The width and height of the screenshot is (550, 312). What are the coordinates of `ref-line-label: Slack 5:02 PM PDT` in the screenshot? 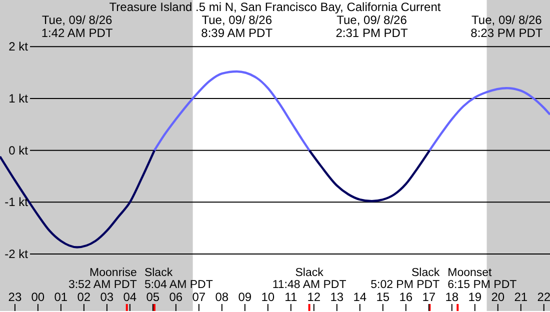 It's located at (405, 279).